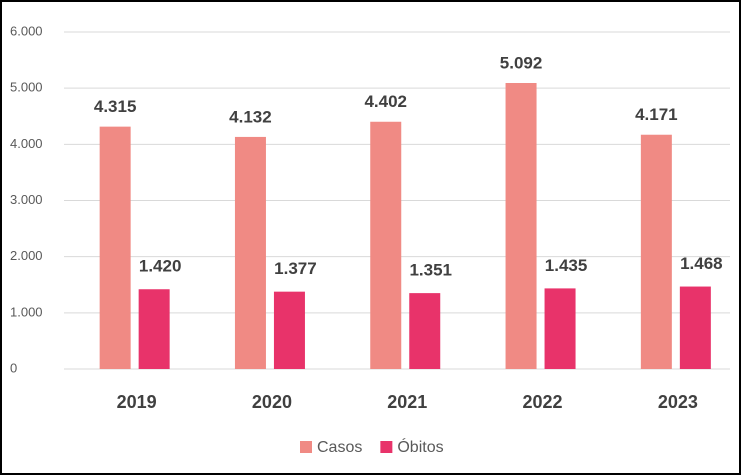 The height and width of the screenshot is (475, 741). I want to click on x-tick-label: 2023, so click(678, 402).